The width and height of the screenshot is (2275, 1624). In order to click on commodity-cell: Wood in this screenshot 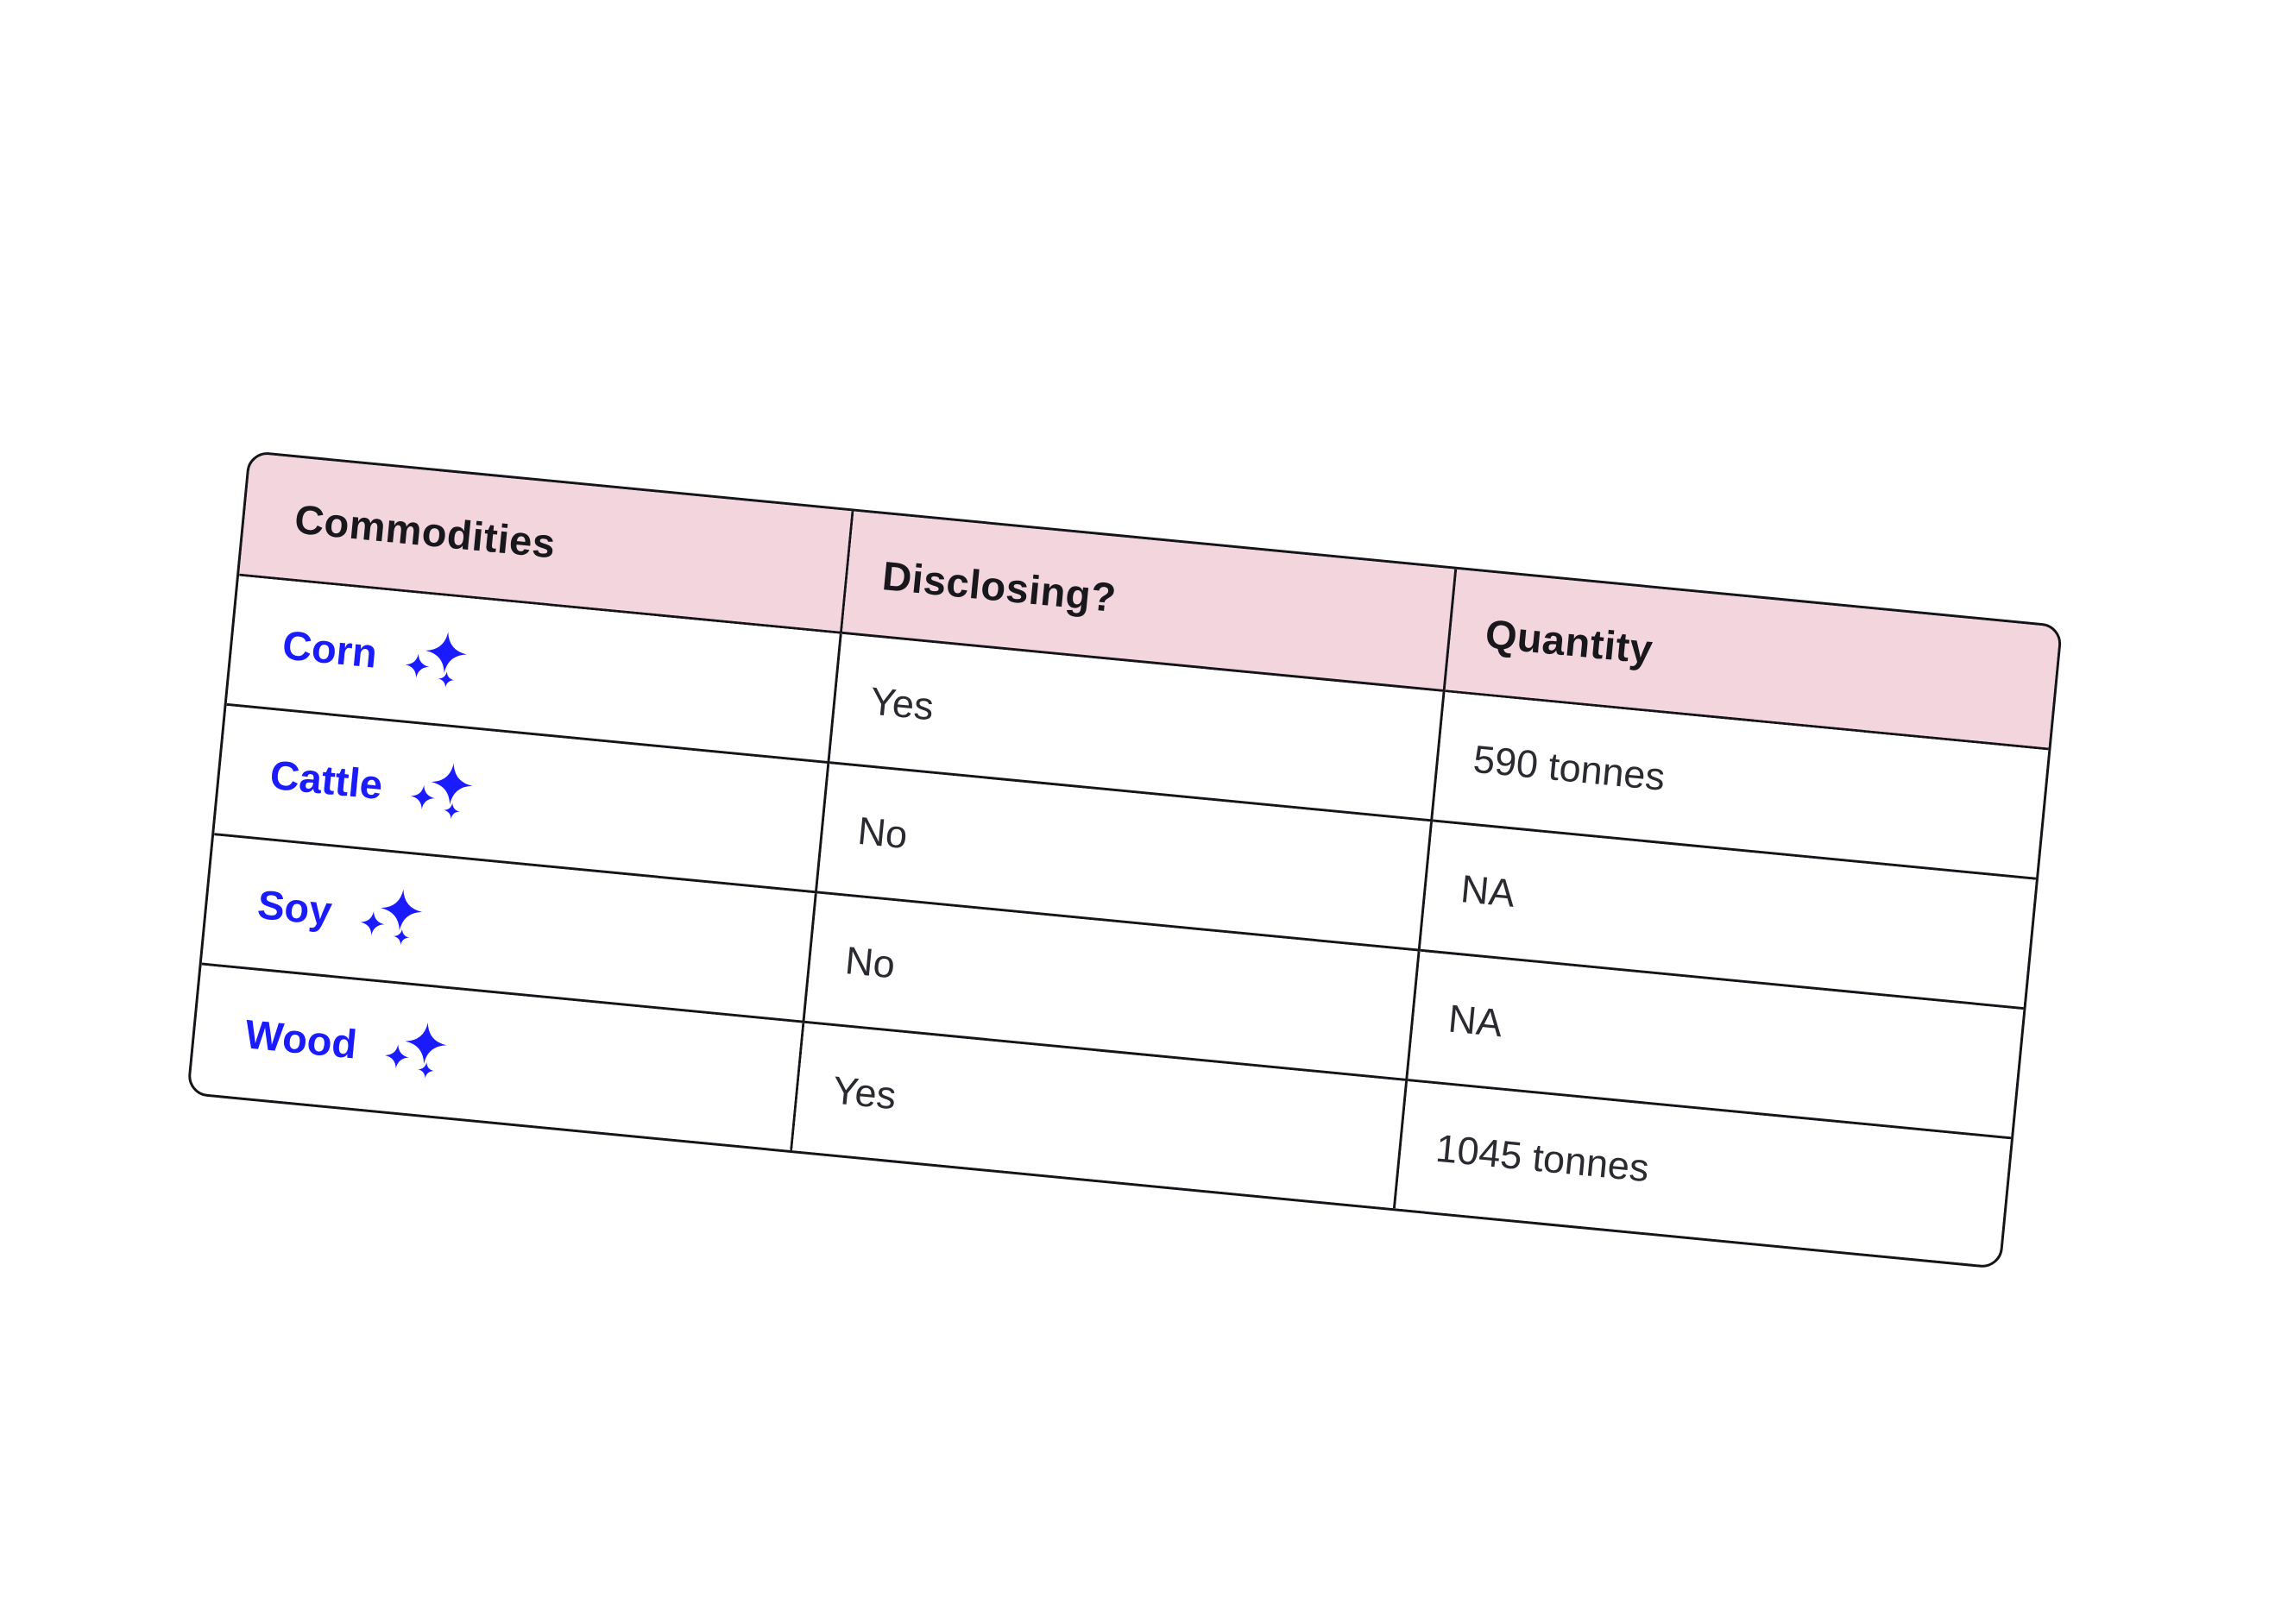, I will do `click(497, 1058)`.